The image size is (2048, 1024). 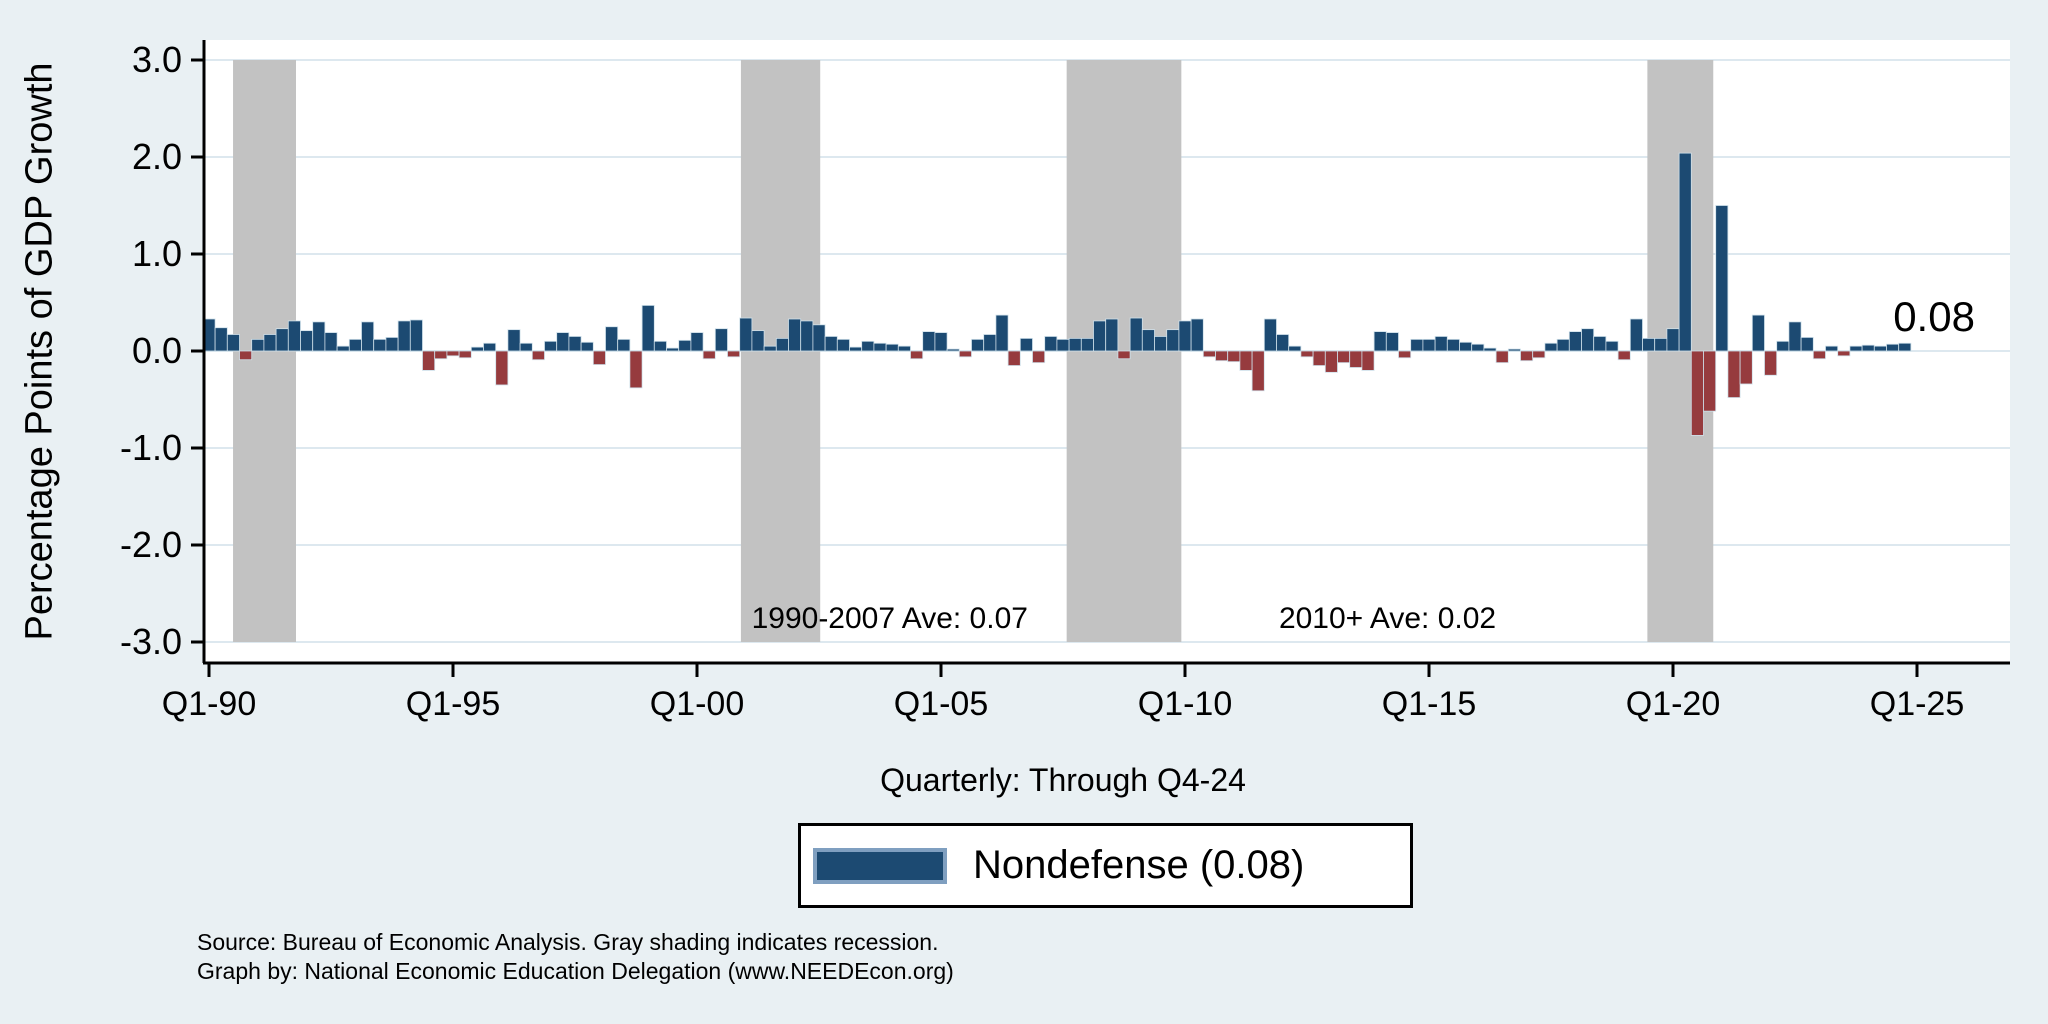 I want to click on bar-Q3-2014, so click(x=1405, y=354).